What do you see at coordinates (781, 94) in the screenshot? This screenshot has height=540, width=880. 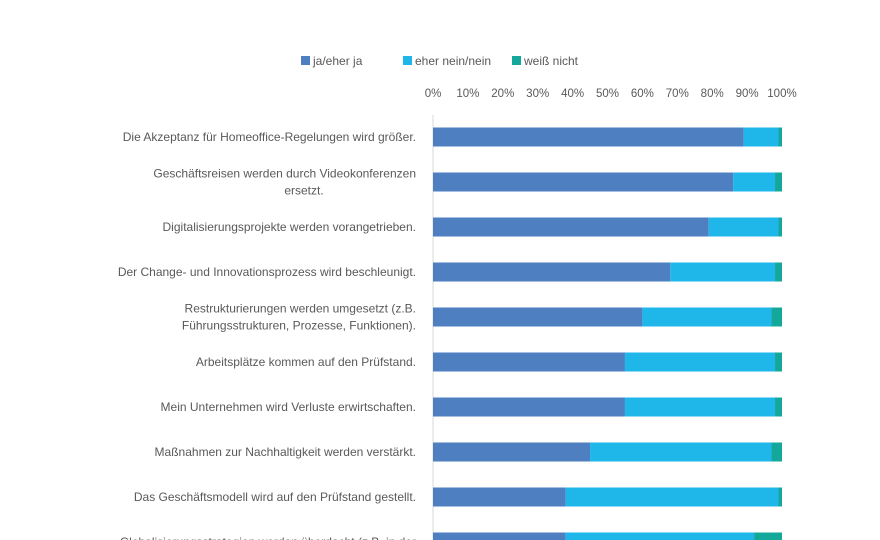 I see `x-tick-label: 100%` at bounding box center [781, 94].